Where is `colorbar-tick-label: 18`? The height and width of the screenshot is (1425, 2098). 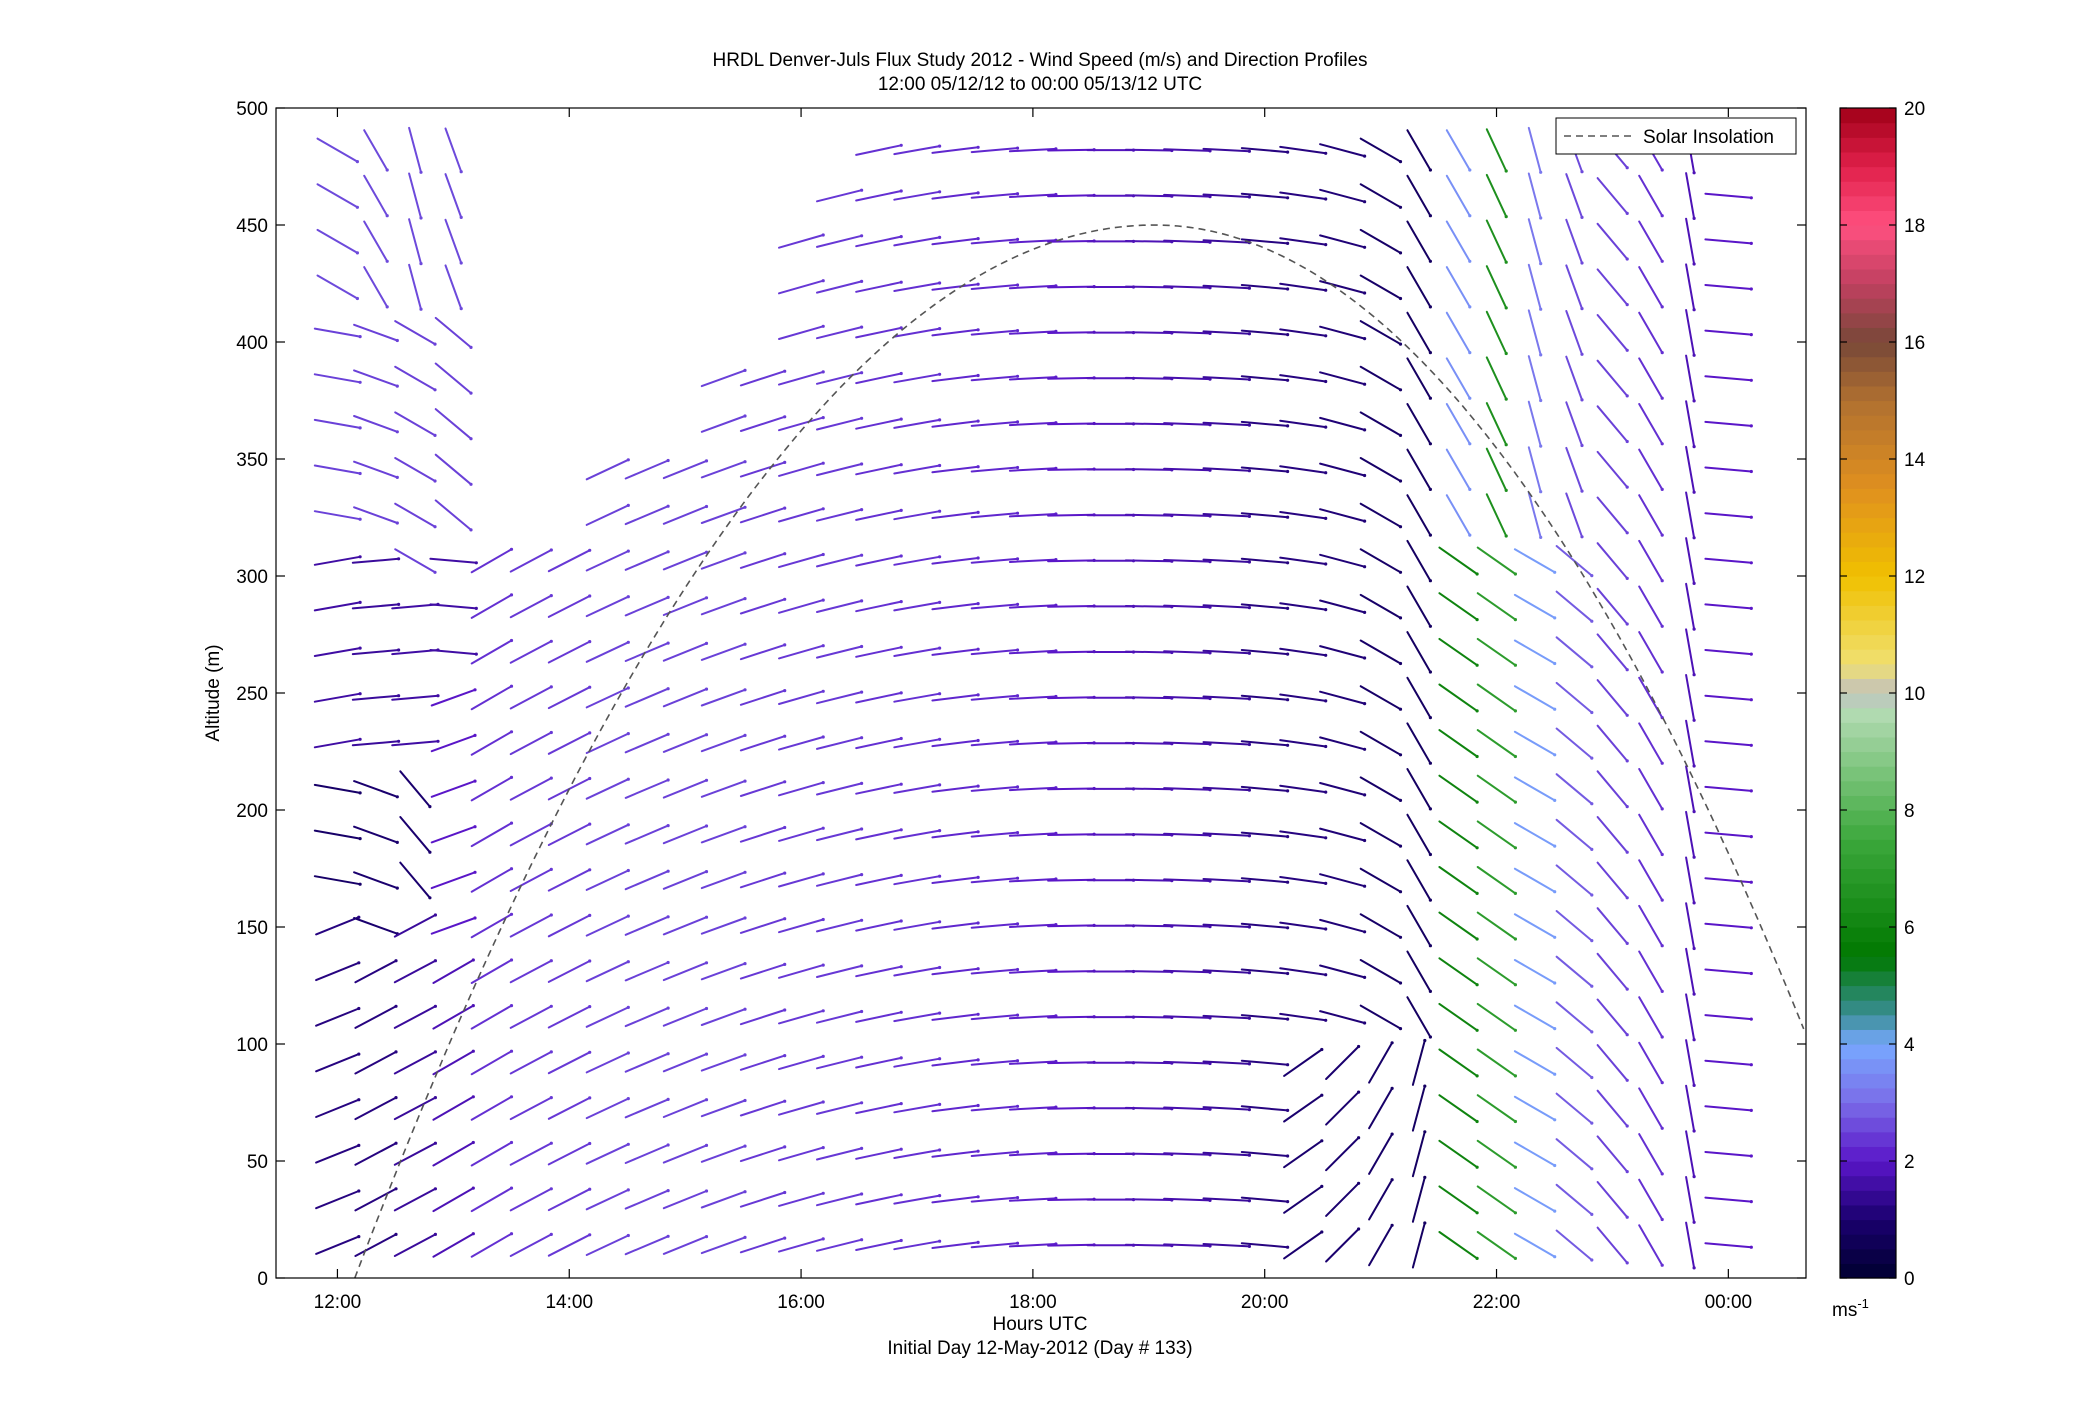
colorbar-tick-label: 18 is located at coordinates (1914, 226).